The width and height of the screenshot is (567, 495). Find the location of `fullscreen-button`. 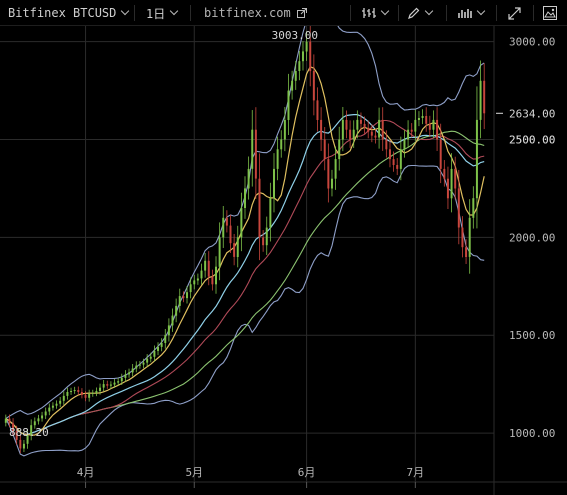

fullscreen-button is located at coordinates (514, 13).